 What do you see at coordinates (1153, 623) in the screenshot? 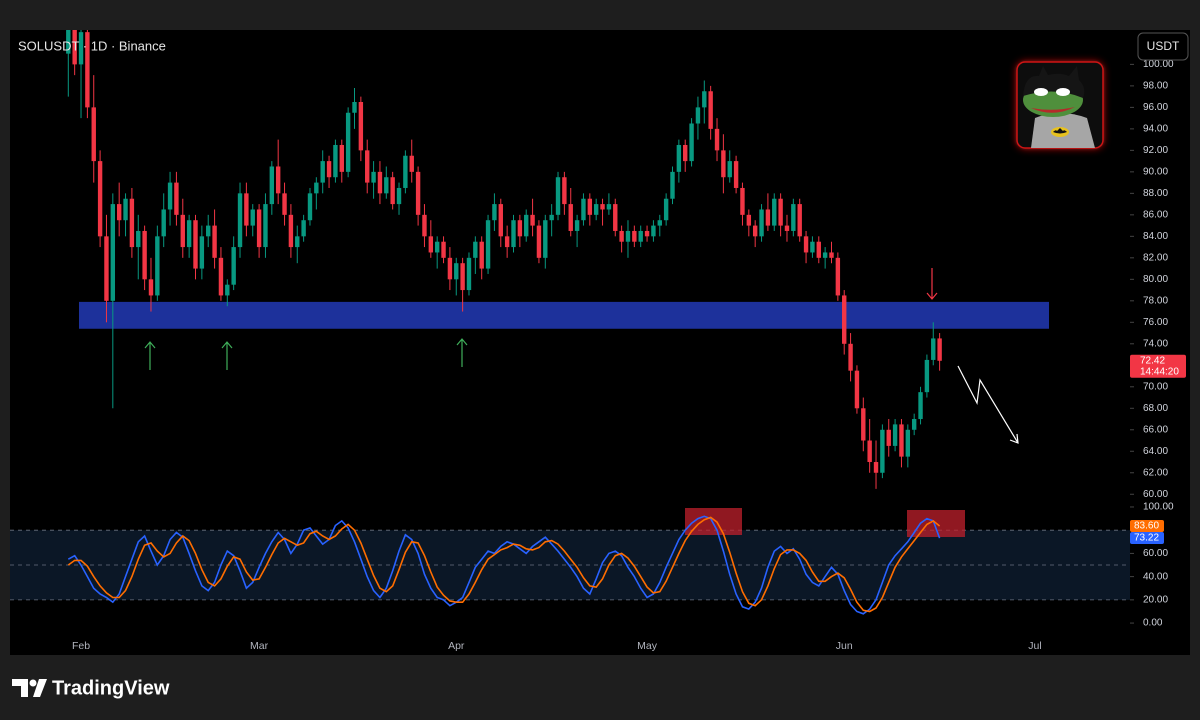
I see `y-tick-label: 0.00` at bounding box center [1153, 623].